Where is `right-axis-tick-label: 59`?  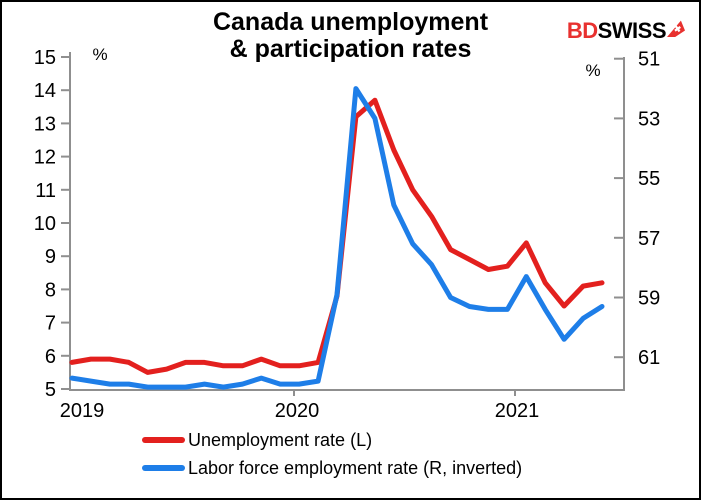 right-axis-tick-label: 59 is located at coordinates (649, 299).